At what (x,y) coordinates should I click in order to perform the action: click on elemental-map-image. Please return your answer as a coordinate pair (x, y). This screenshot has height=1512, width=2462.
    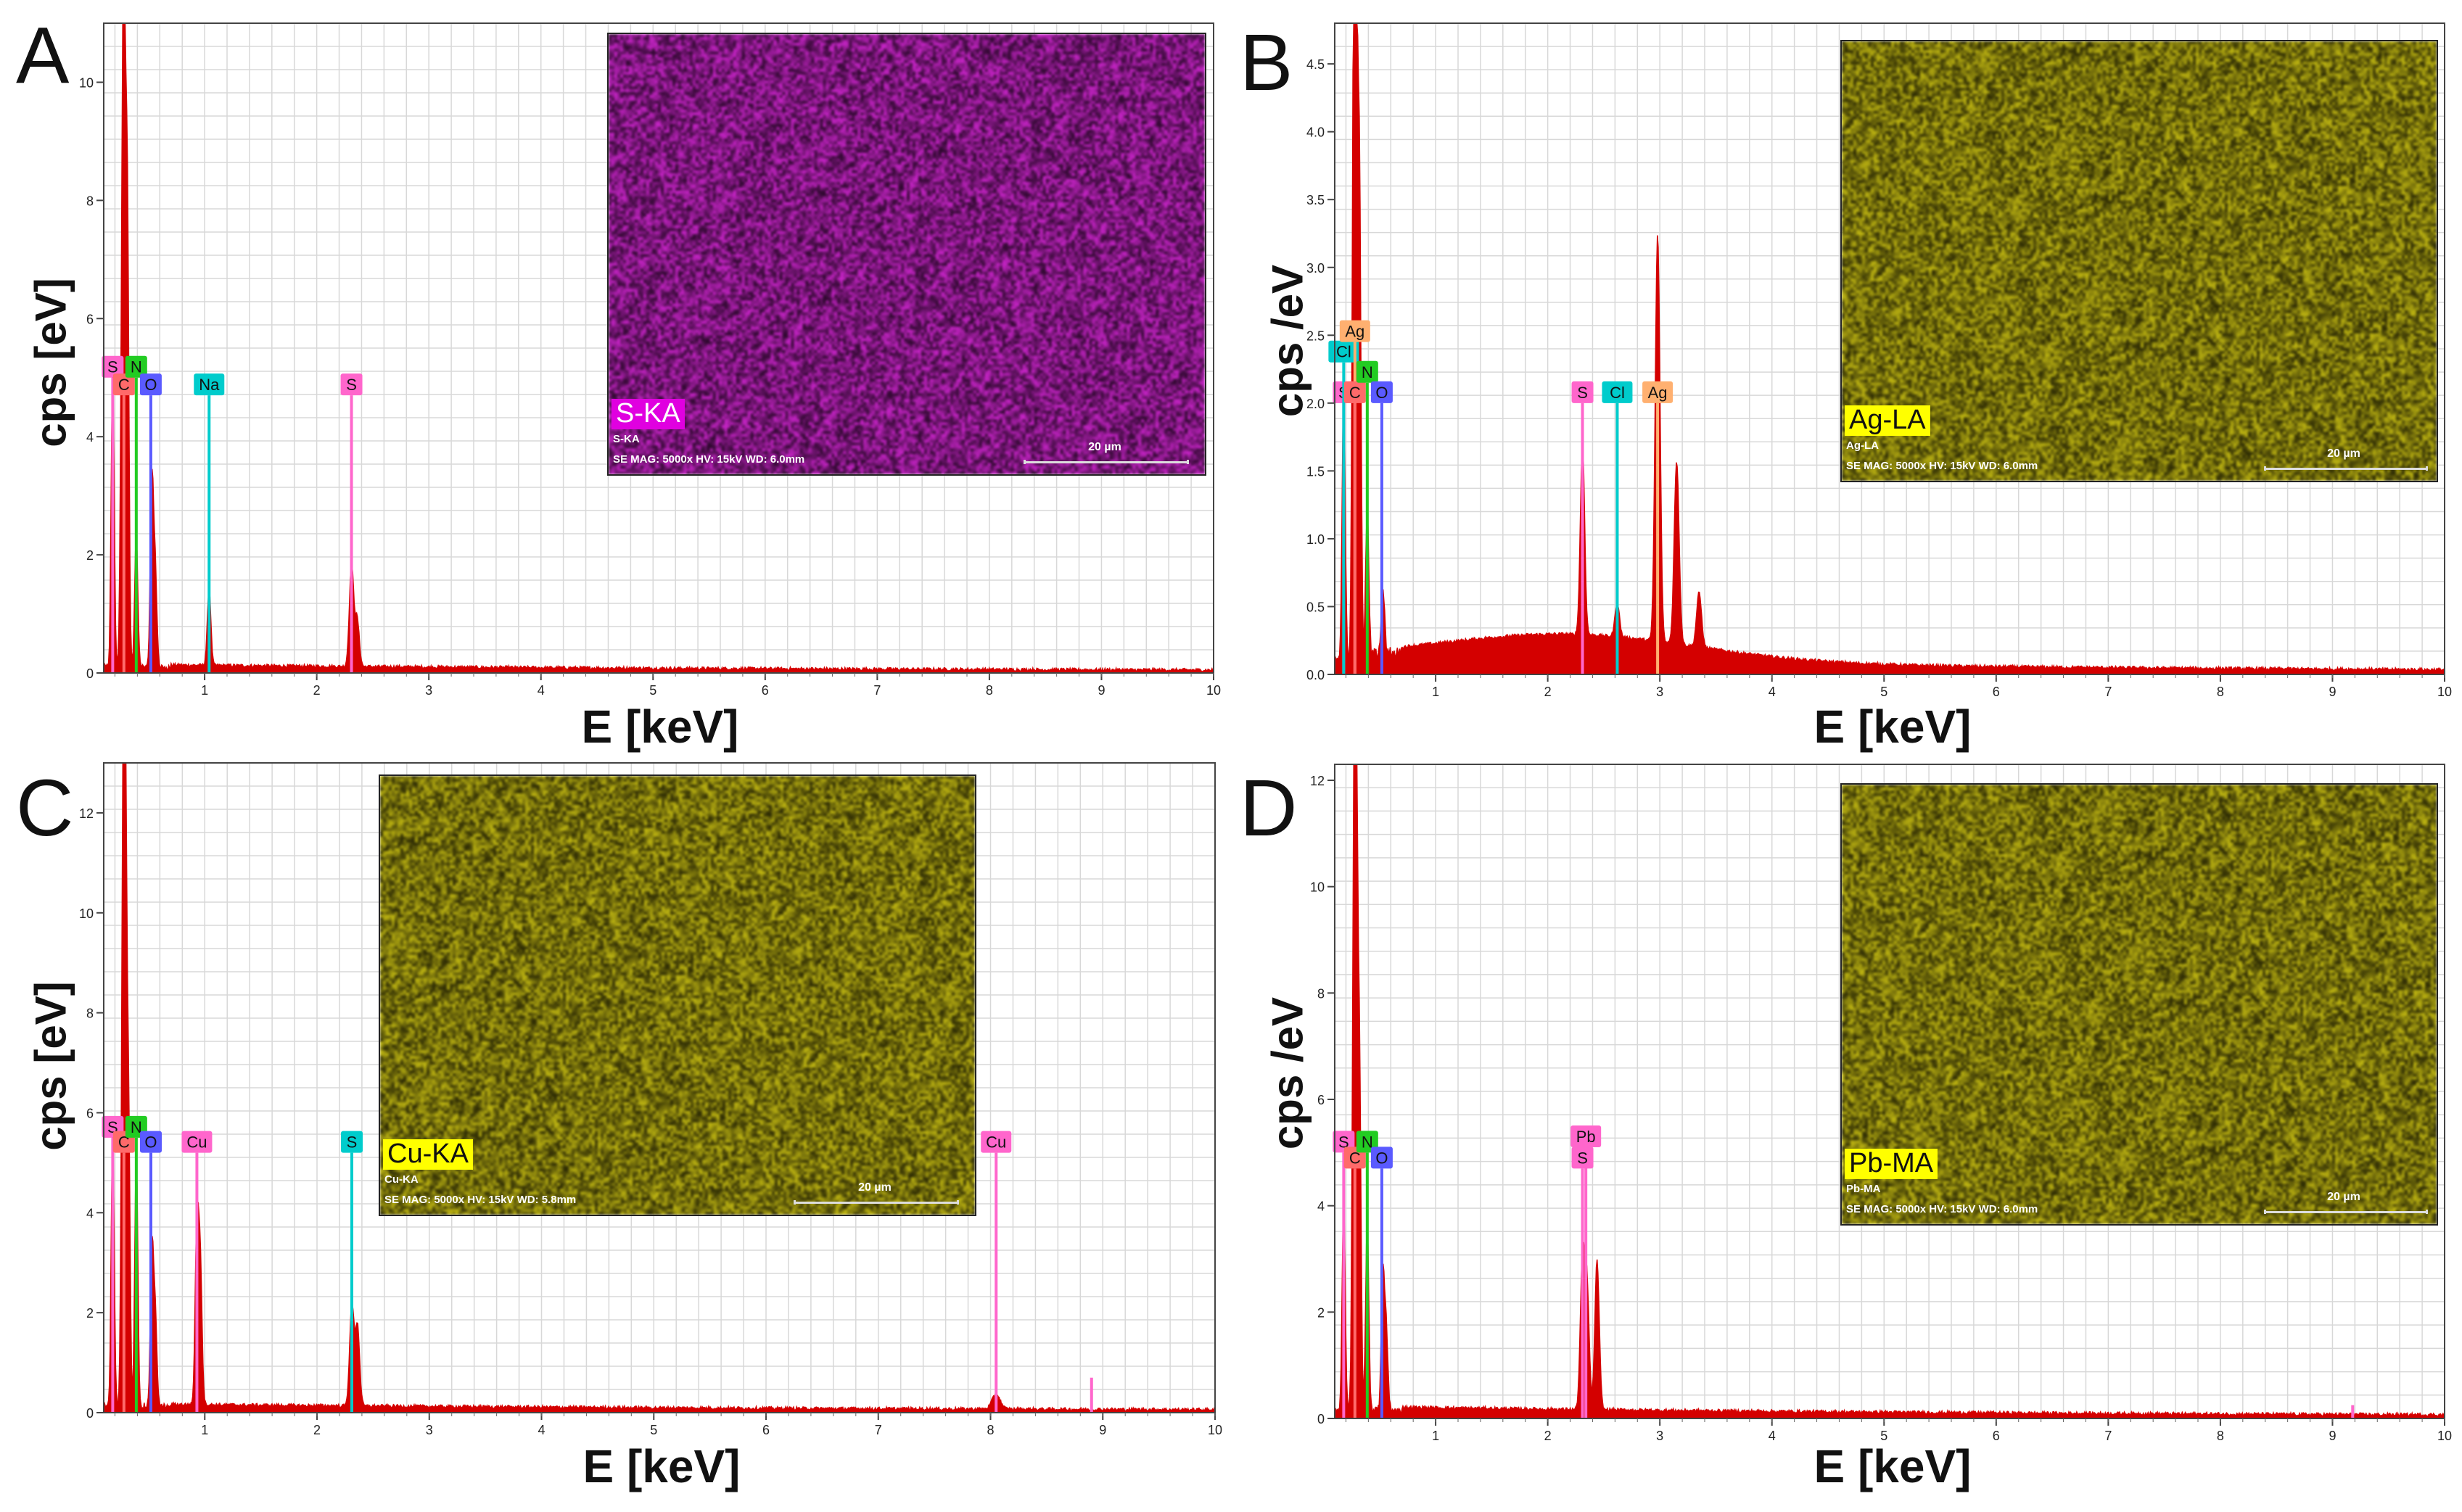
    Looking at the image, I should click on (2139, 261).